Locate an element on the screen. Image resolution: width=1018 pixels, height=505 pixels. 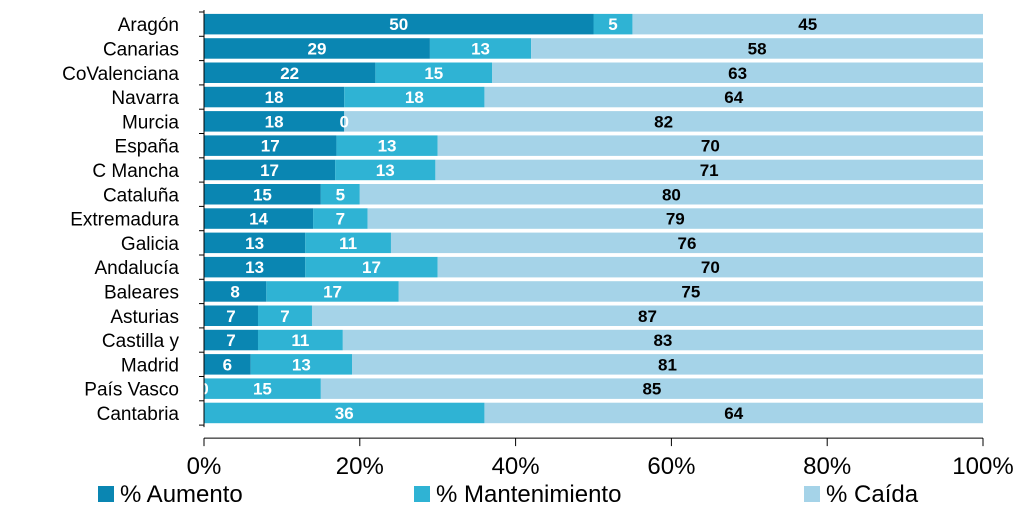
category-label: C Mancha is located at coordinates (135, 171).